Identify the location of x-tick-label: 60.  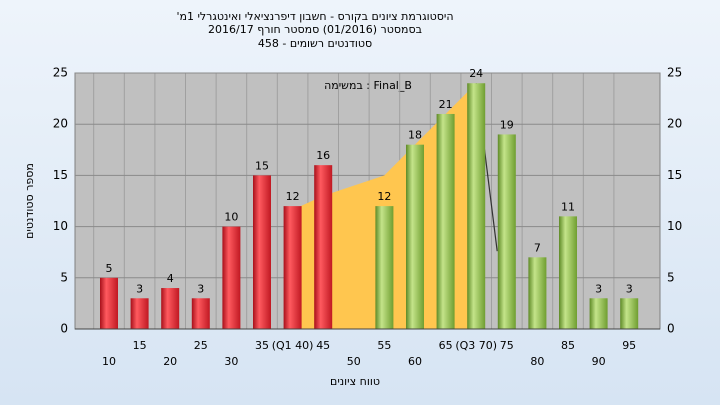
(415, 361).